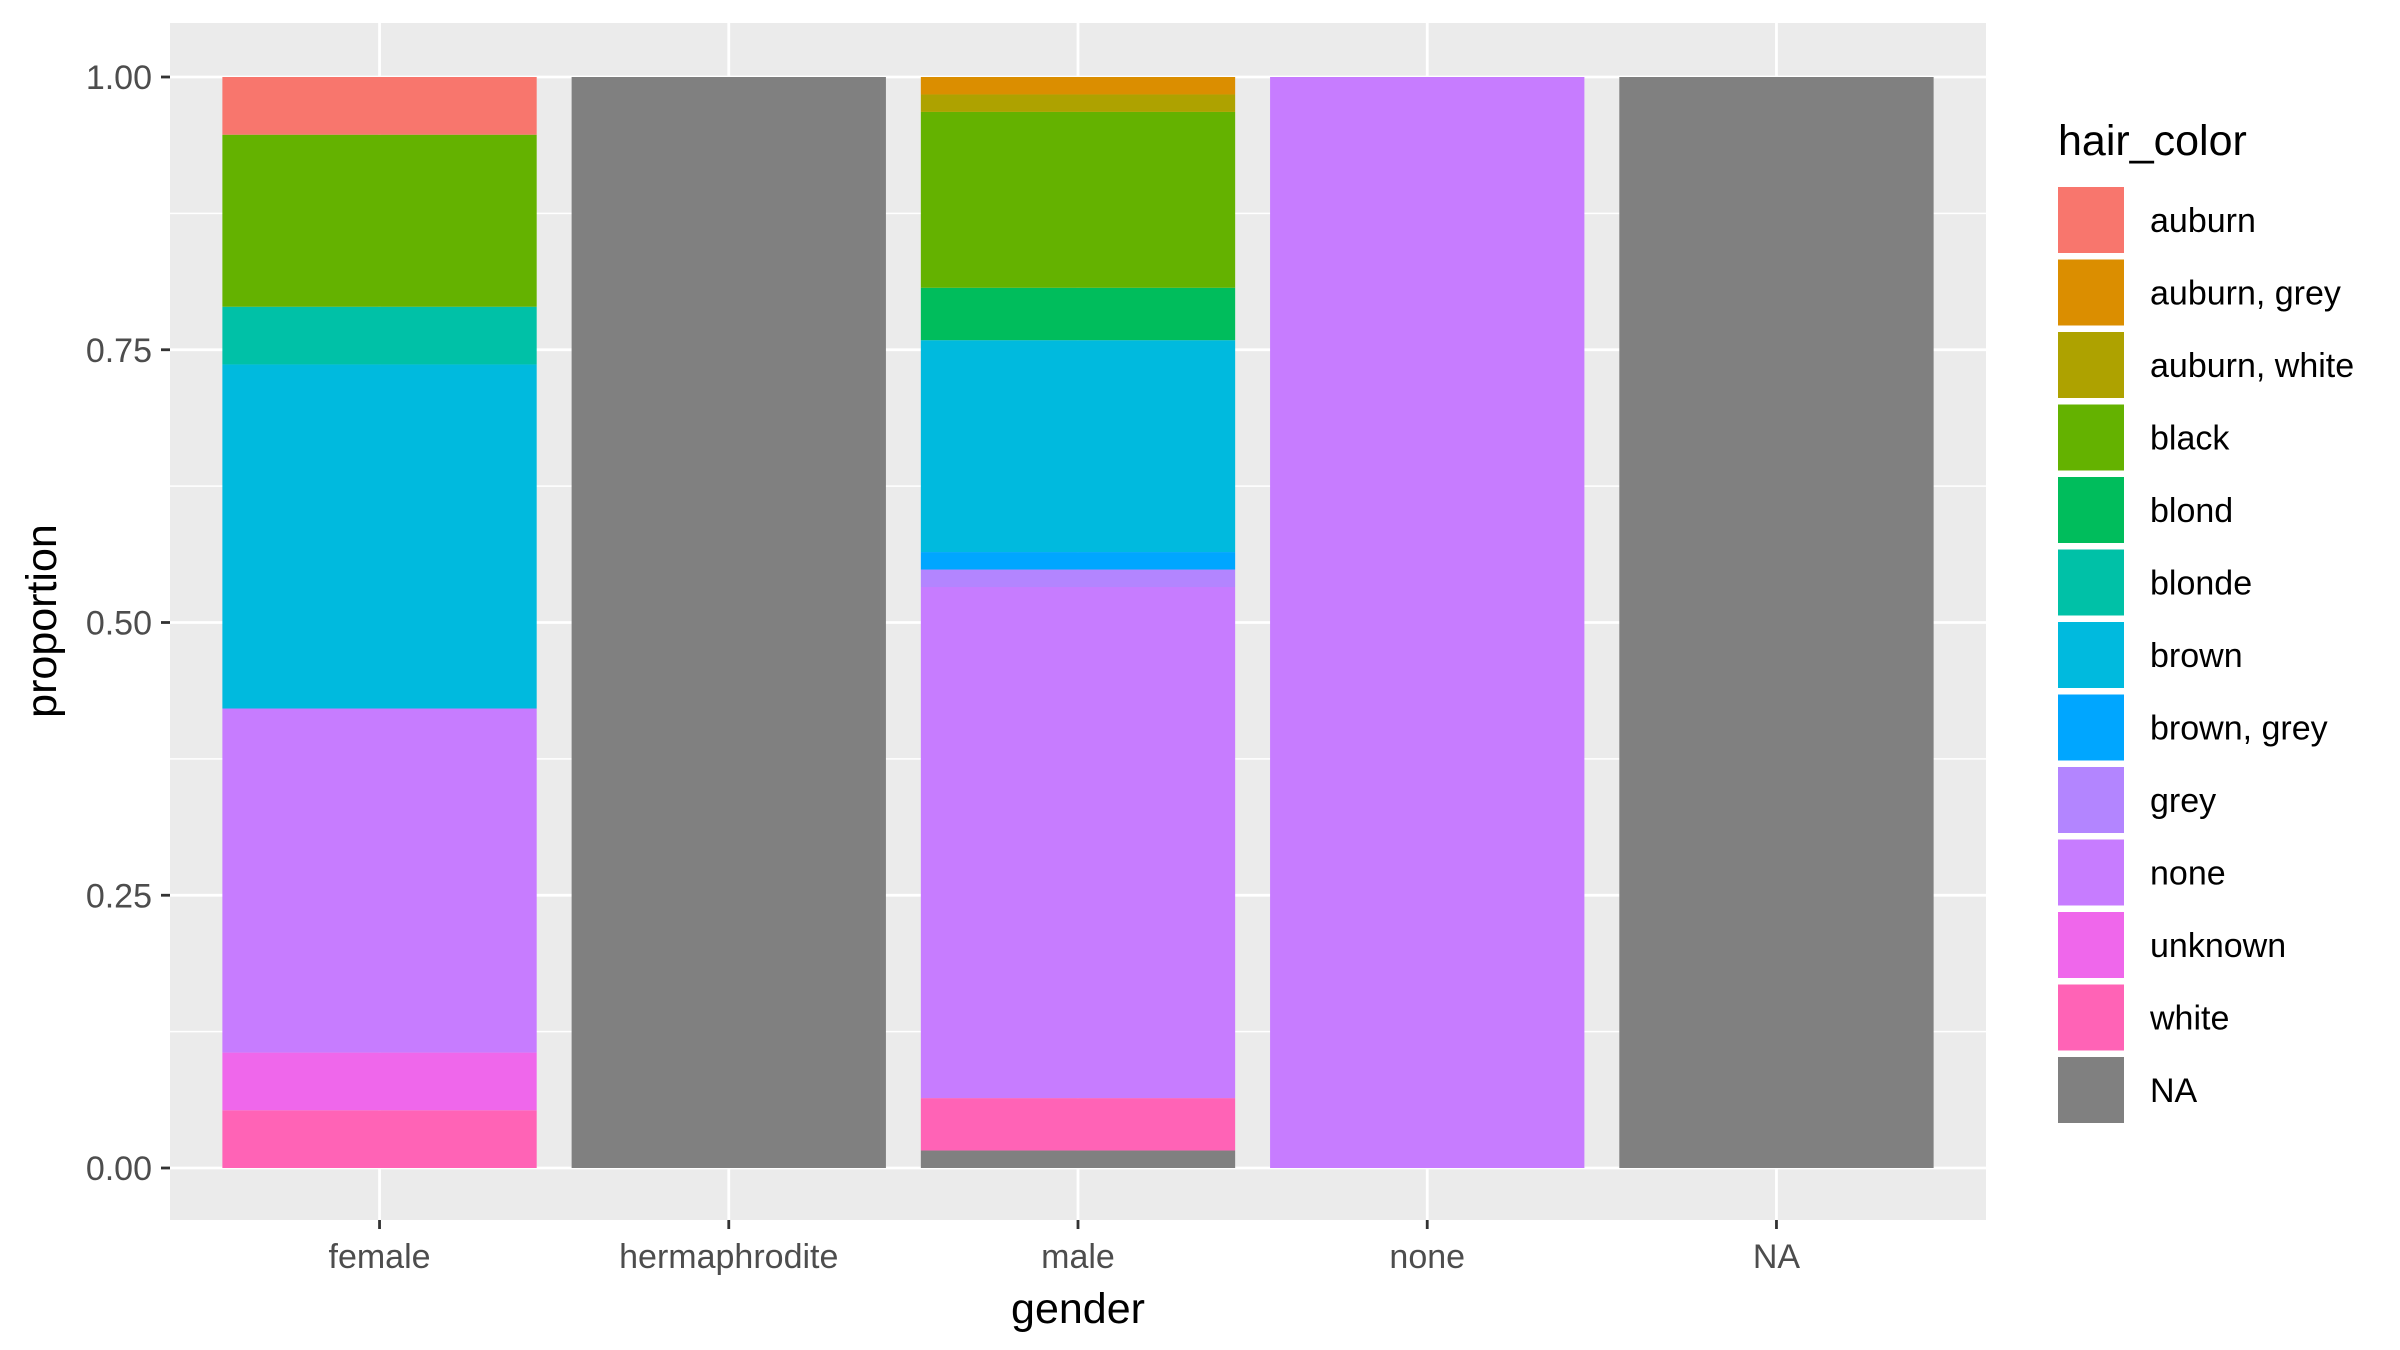  What do you see at coordinates (728, 1257) in the screenshot?
I see `x-tick-label: hermaphrodite` at bounding box center [728, 1257].